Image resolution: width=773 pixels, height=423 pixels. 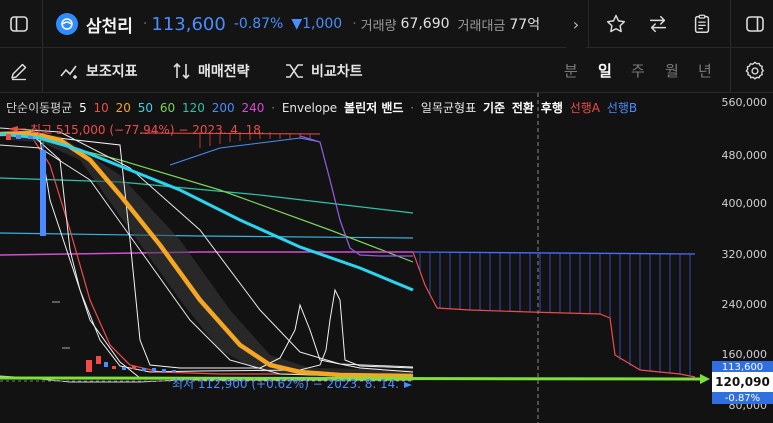 What do you see at coordinates (638, 71) in the screenshot?
I see `period-week: 주` at bounding box center [638, 71].